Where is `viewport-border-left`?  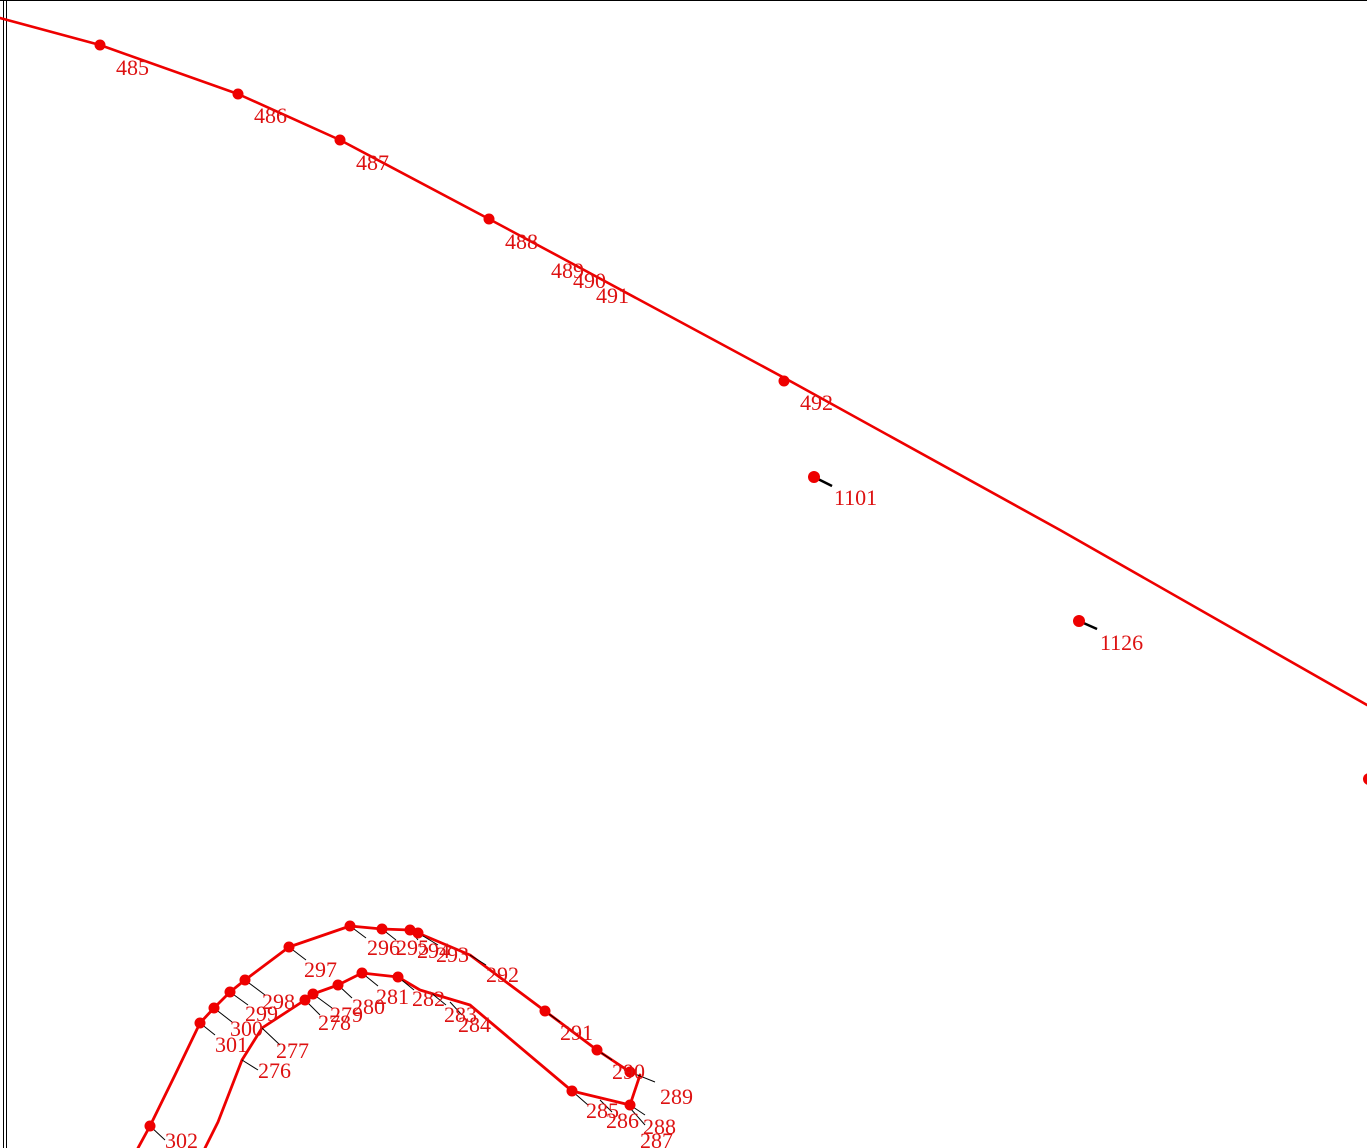 viewport-border-left is located at coordinates (5, 574).